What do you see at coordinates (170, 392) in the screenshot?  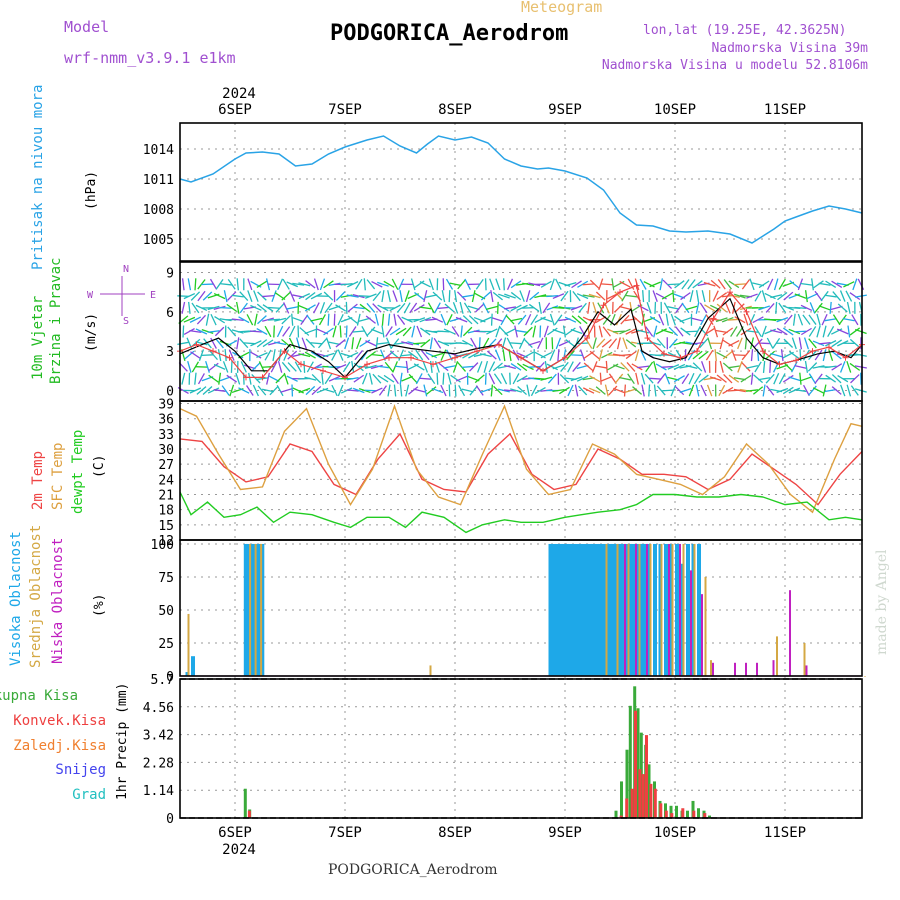 I see `y-tick-label: 0` at bounding box center [170, 392].